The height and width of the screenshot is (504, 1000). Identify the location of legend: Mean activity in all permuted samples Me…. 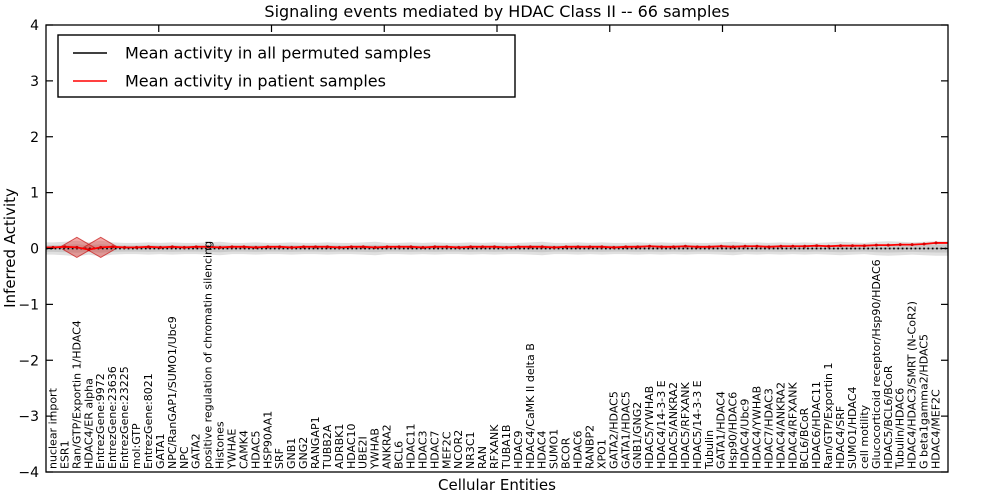
(286, 66).